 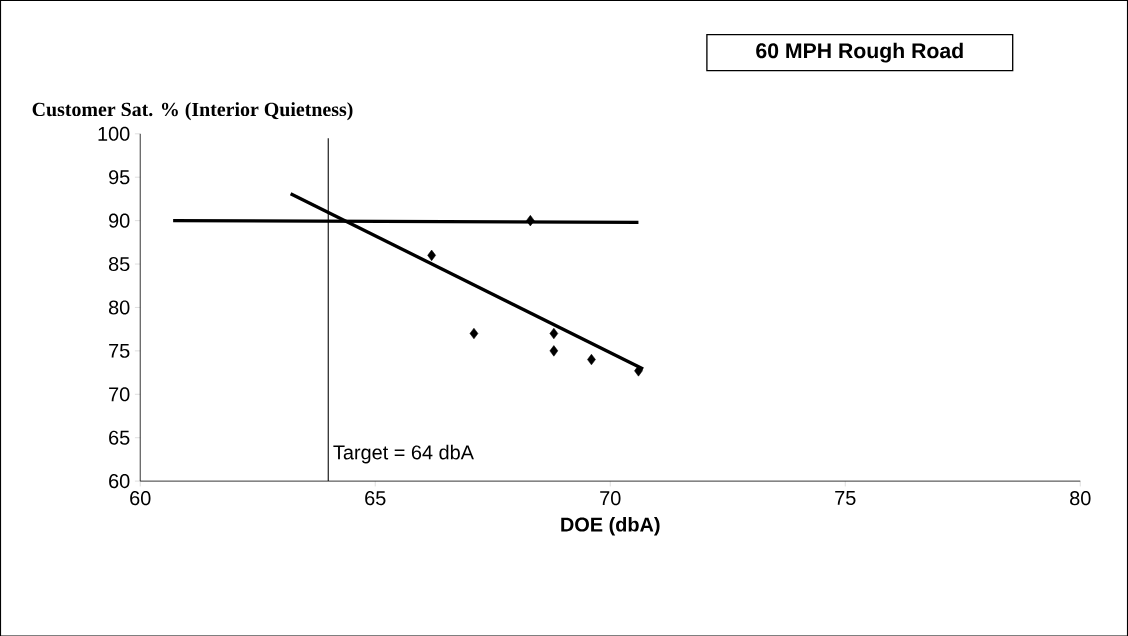 I want to click on y-tick-label: 70, so click(x=119, y=394).